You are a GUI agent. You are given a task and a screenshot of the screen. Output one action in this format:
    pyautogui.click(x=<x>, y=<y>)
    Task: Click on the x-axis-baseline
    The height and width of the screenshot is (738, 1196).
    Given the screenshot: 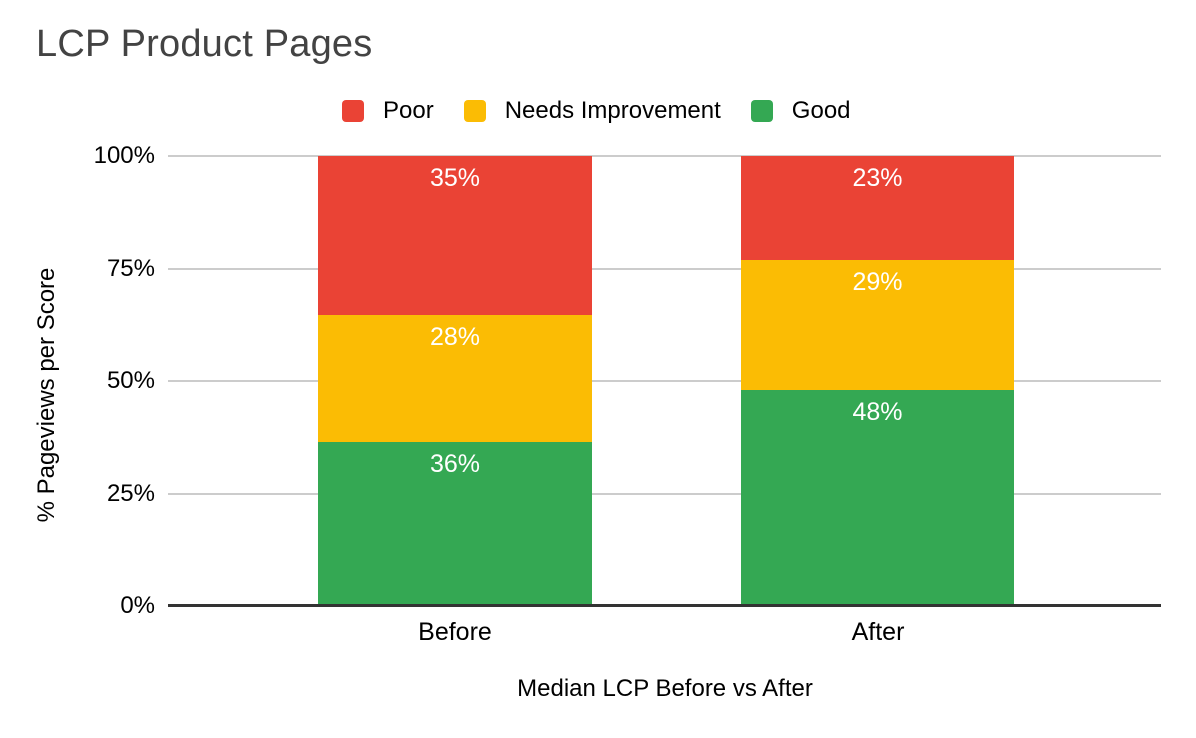 What is the action you would take?
    pyautogui.click(x=664, y=605)
    